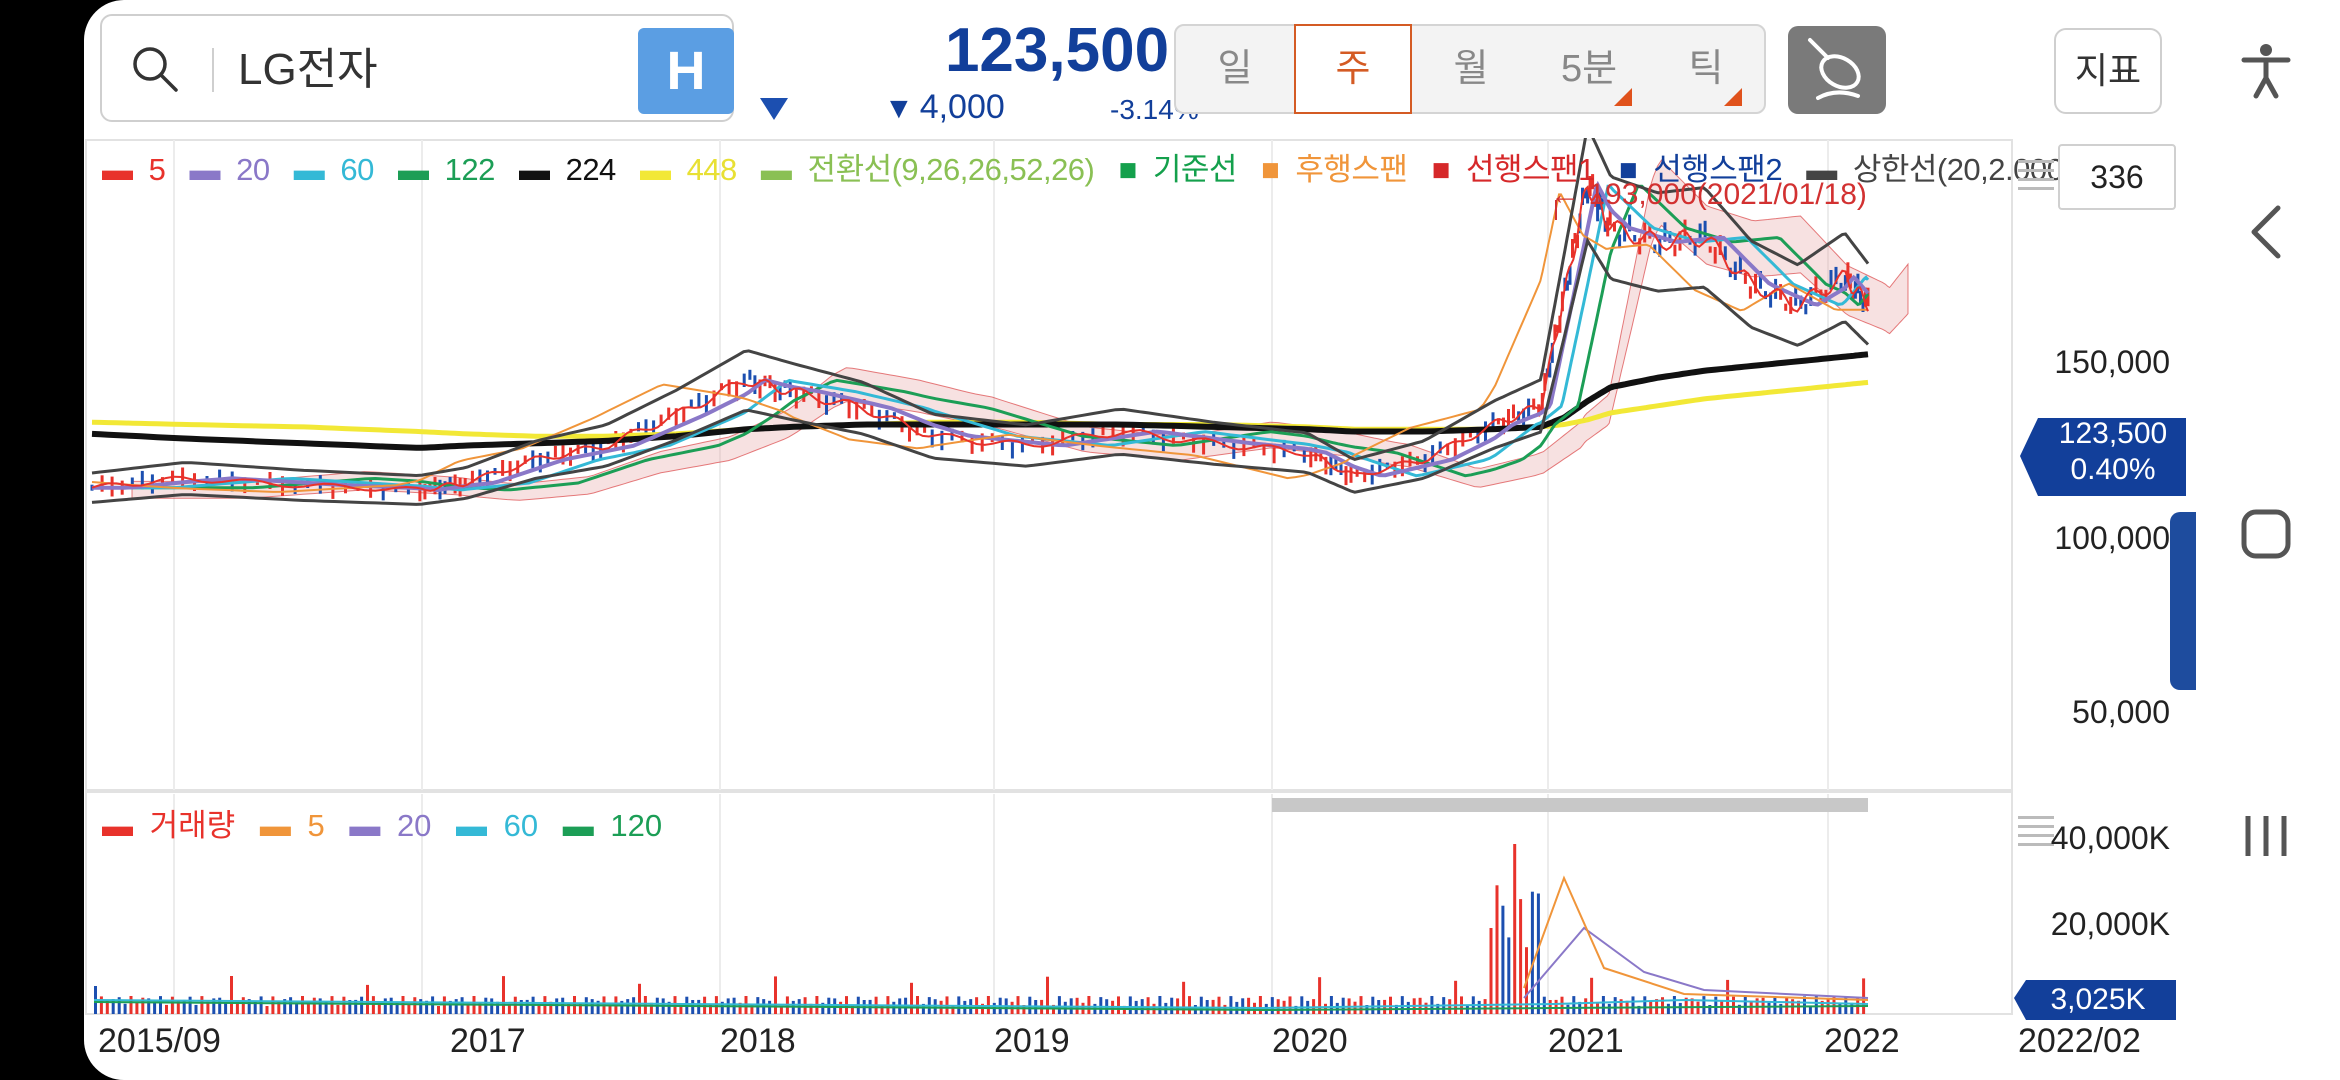 Image resolution: width=2340 pixels, height=1080 pixels. I want to click on chart-scrollbar, so click(1570, 805).